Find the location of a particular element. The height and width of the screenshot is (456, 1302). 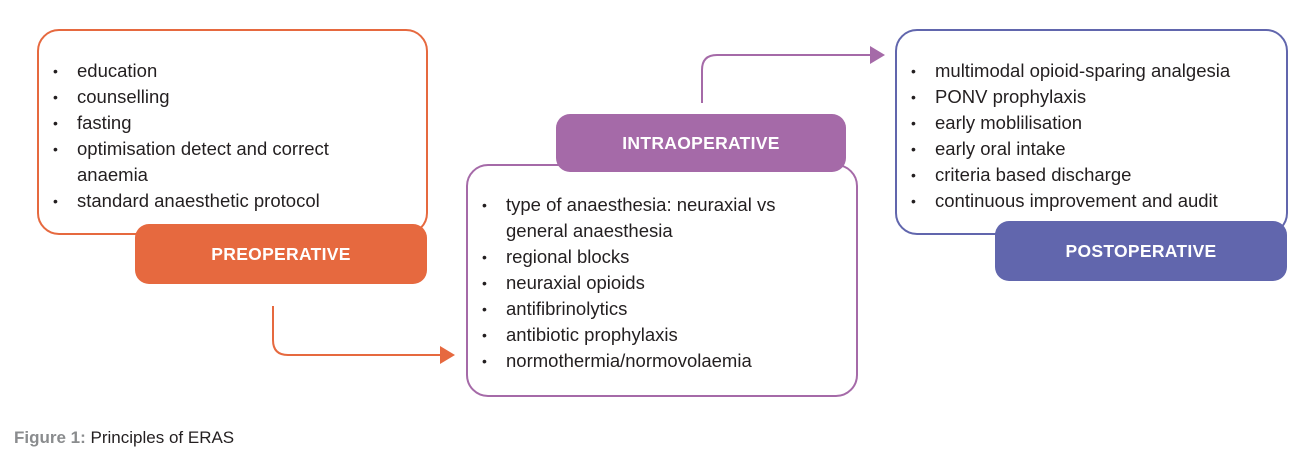

intraoperative-label: INTRAOPERATIVE is located at coordinates (701, 143).